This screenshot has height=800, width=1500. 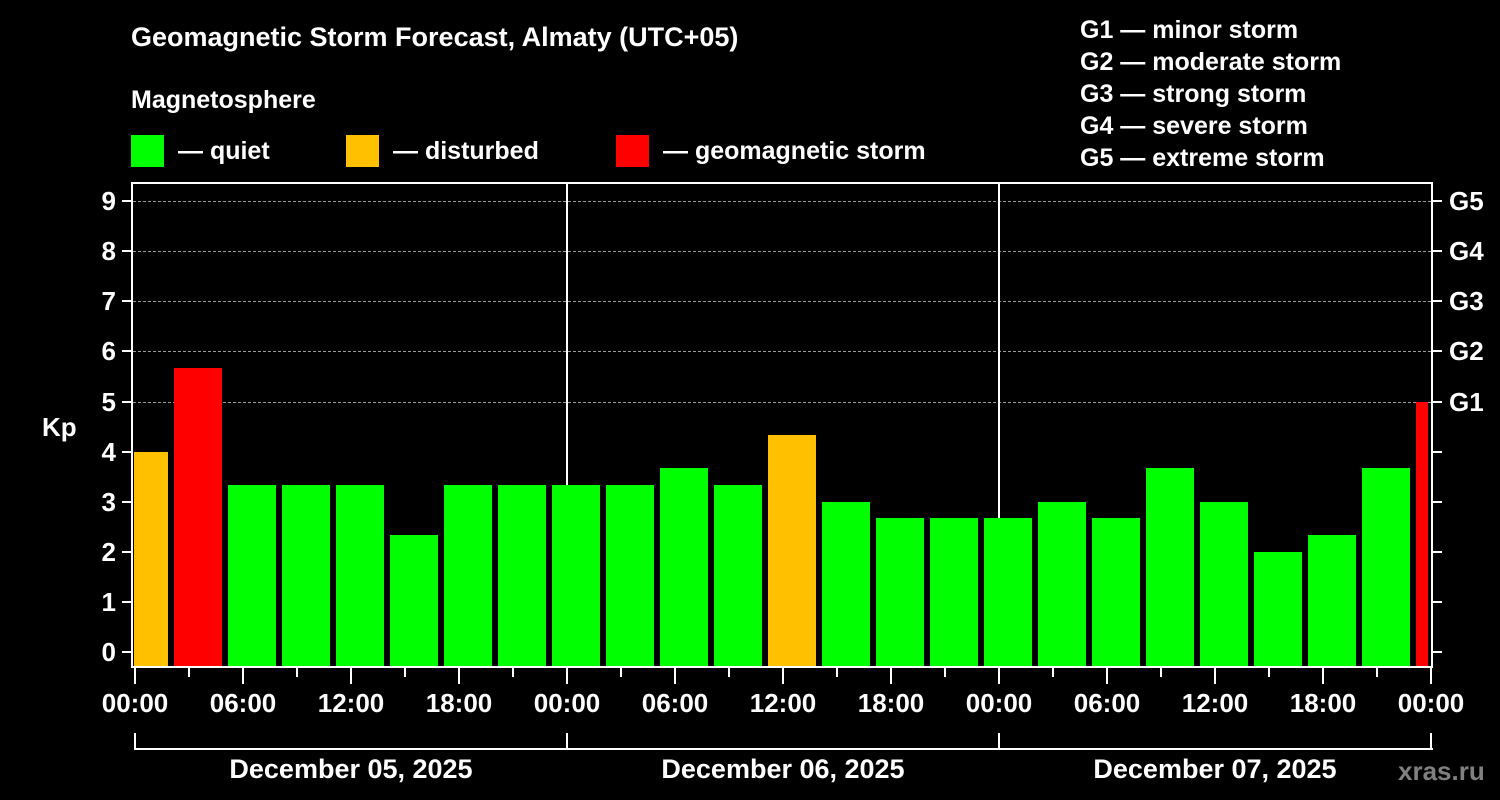 What do you see at coordinates (224, 150) in the screenshot?
I see `legend-quiet-label: — quiet` at bounding box center [224, 150].